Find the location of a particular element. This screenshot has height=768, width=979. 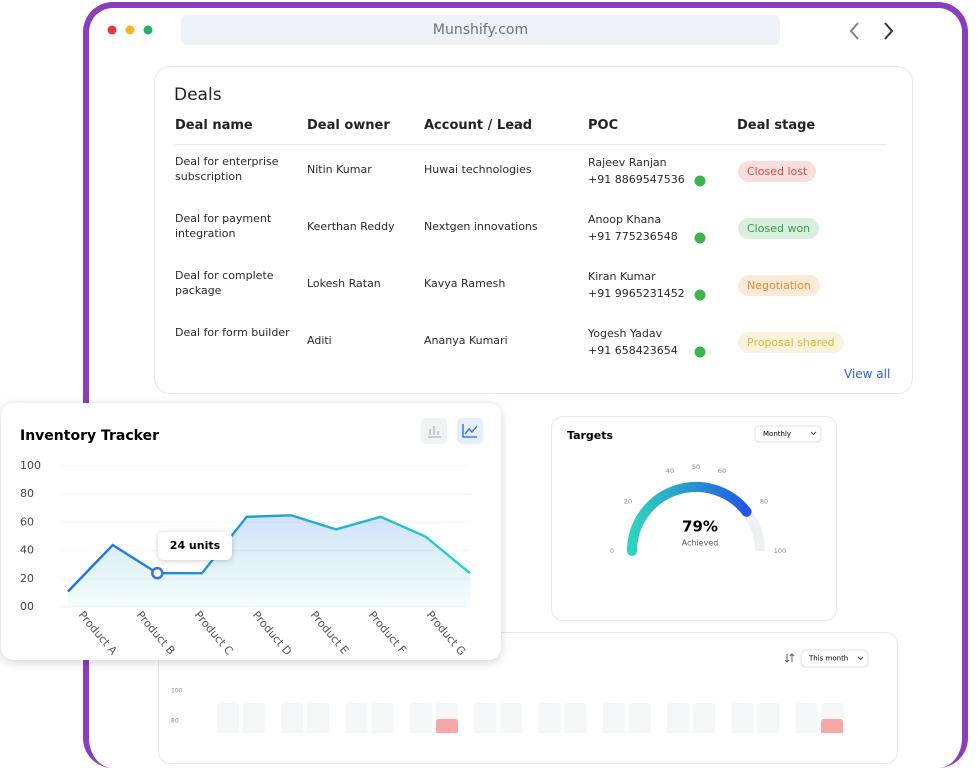

window-dots is located at coordinates (130, 30).